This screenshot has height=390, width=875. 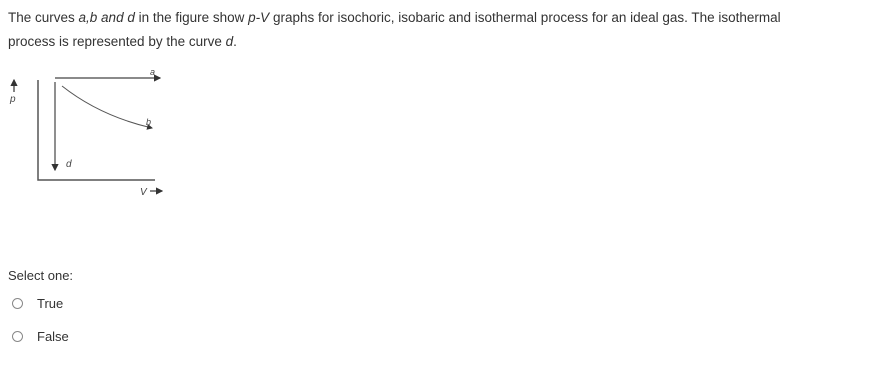 I want to click on text: a,b and d, so click(x=106, y=17).